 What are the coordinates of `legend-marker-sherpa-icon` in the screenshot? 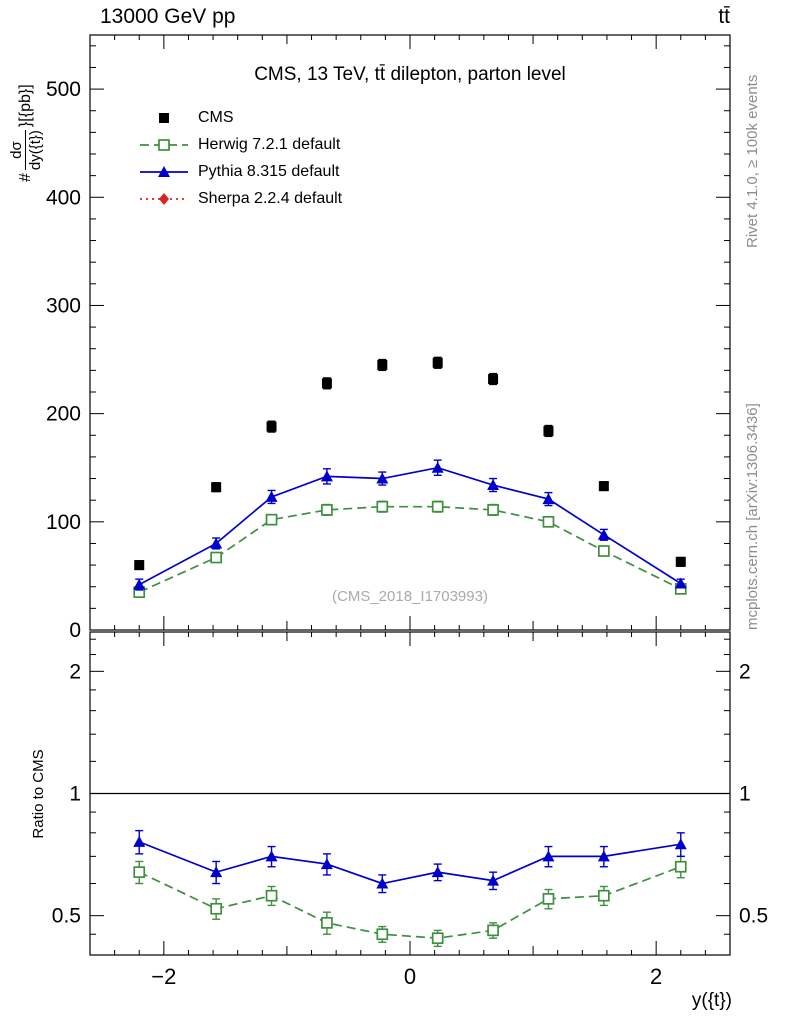 It's located at (164, 199).